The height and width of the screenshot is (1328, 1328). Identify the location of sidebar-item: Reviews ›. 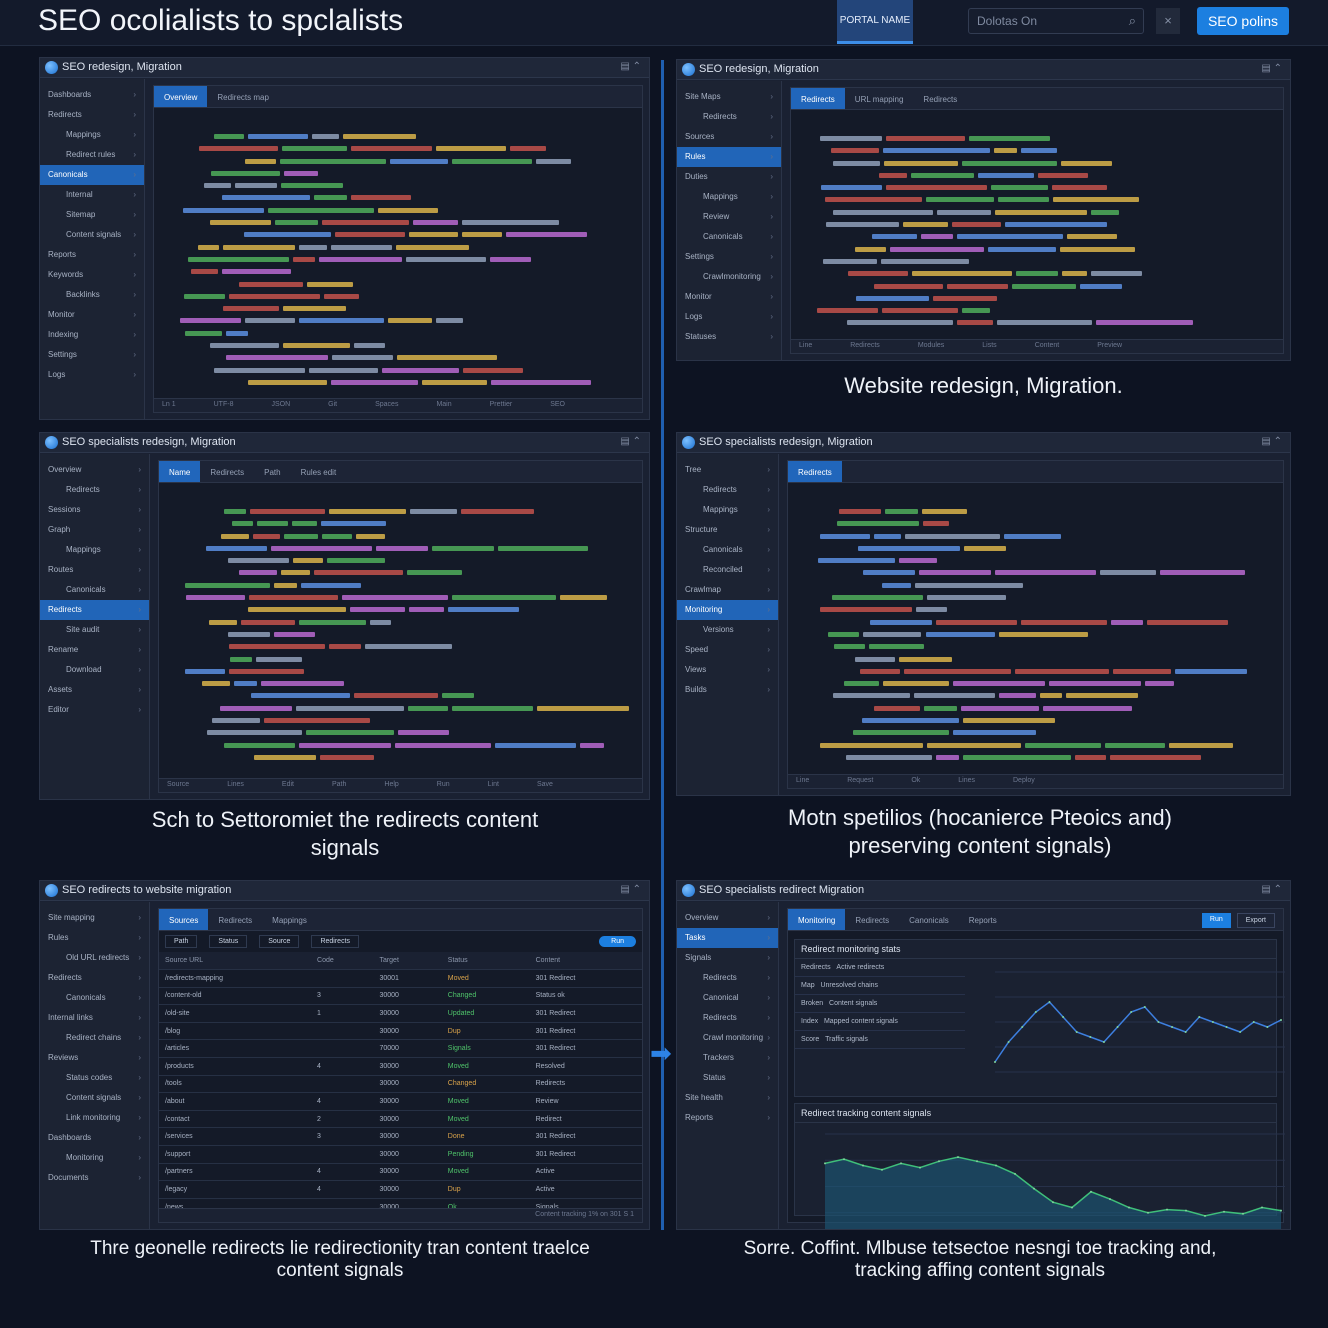
(94, 1058).